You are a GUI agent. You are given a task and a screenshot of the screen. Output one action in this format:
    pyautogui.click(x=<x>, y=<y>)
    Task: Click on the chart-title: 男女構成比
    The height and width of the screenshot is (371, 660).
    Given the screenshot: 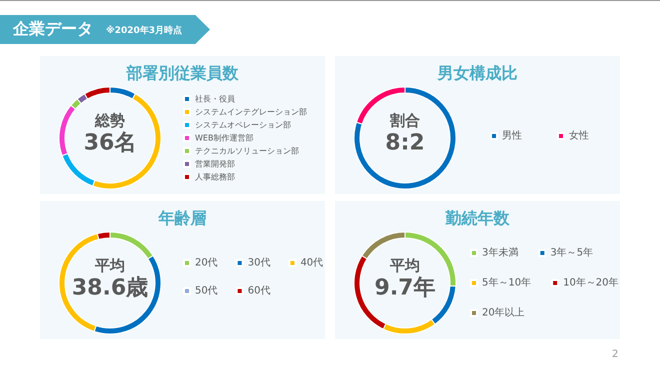 What is the action you would take?
    pyautogui.click(x=477, y=73)
    